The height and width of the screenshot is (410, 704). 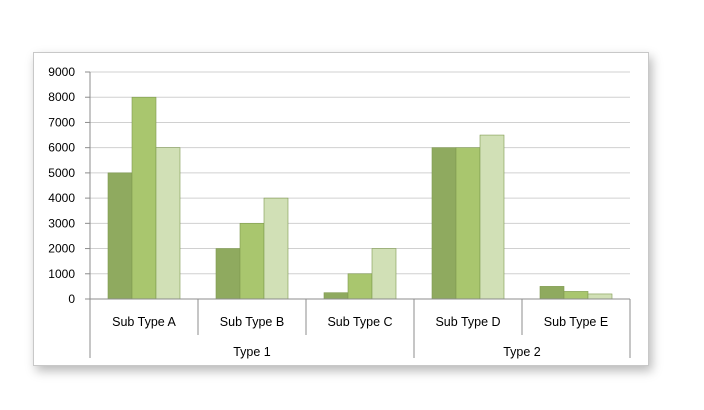 I want to click on y-tick-label-5: 5000, so click(x=61, y=173).